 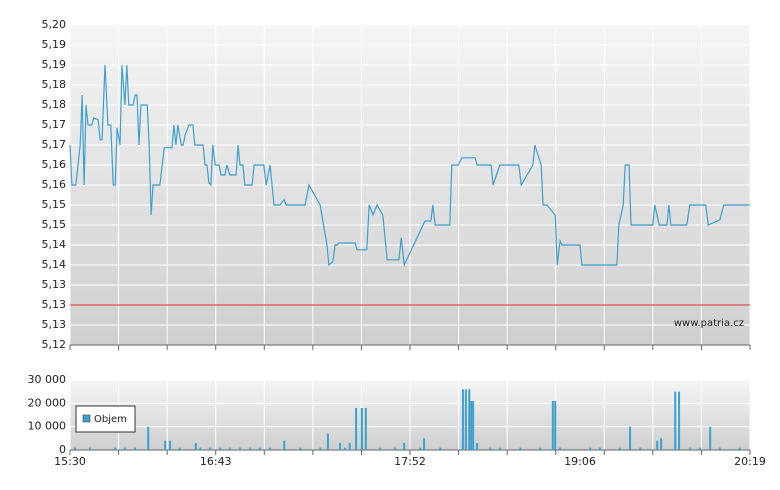 I want to click on x-tick-label: 15:30, so click(x=70, y=461).